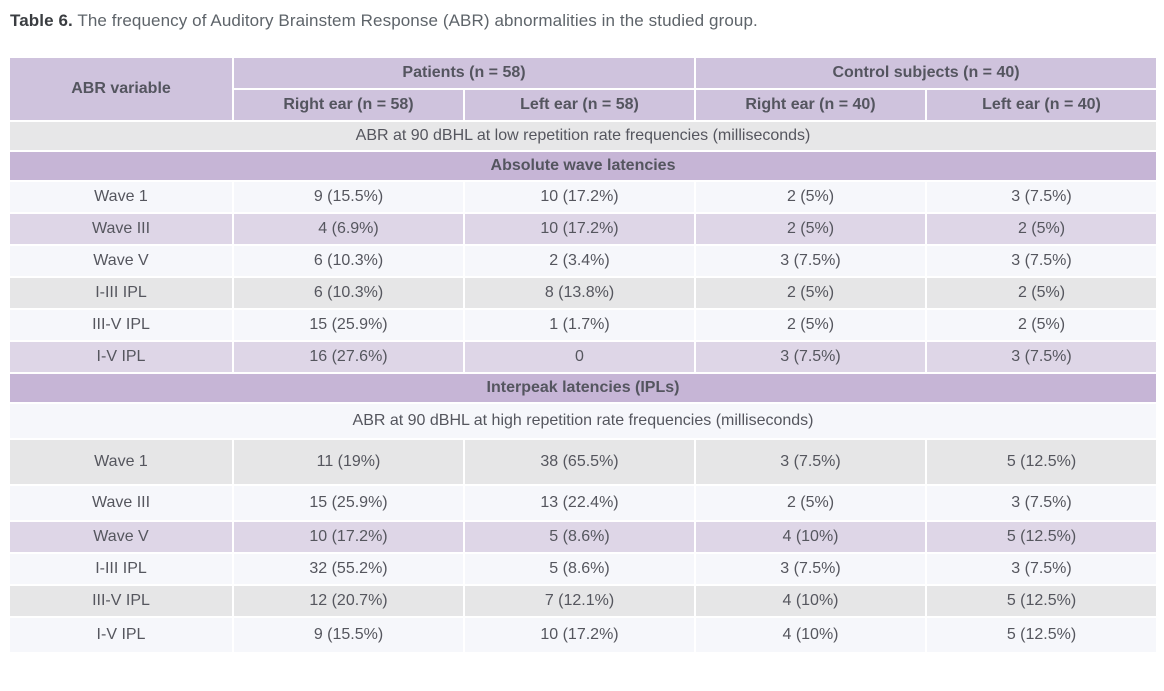 The image size is (1164, 691). I want to click on section-band-absolute-latencies: Absolute wave latencies, so click(583, 166).